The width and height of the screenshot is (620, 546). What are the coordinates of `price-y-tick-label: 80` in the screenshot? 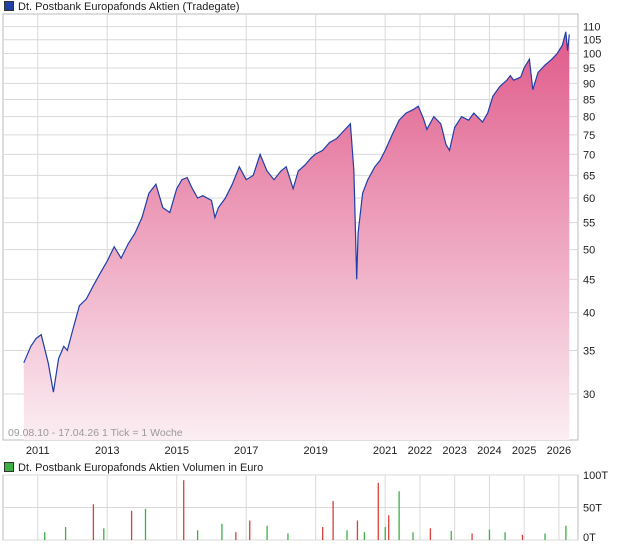 It's located at (589, 118).